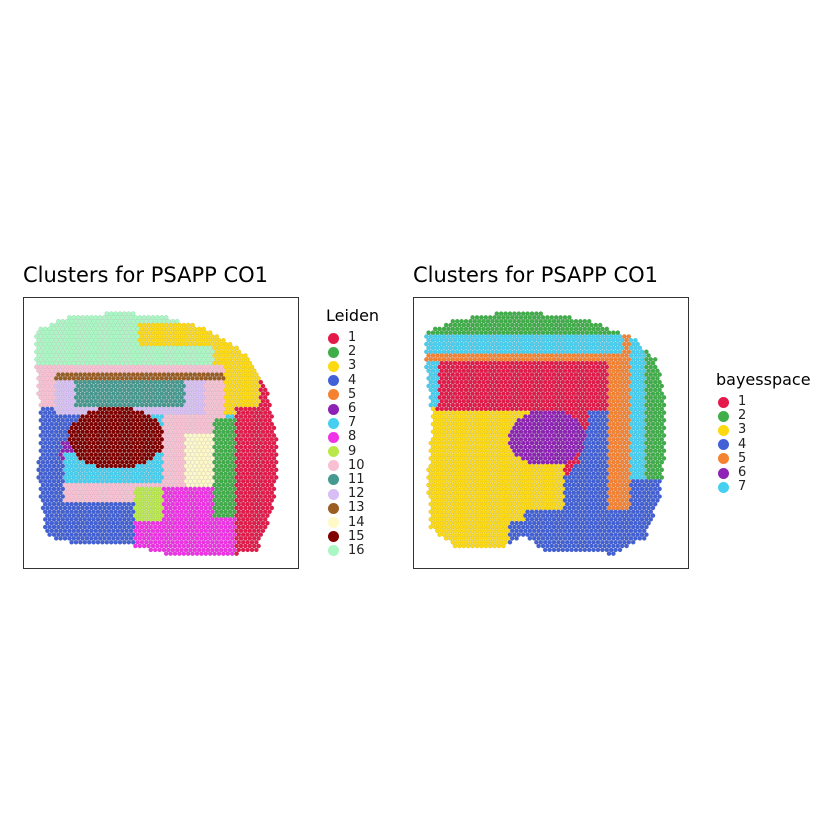 Image resolution: width=840 pixels, height=840 pixels. What do you see at coordinates (352, 352) in the screenshot?
I see `left-legend-item-2: 2` at bounding box center [352, 352].